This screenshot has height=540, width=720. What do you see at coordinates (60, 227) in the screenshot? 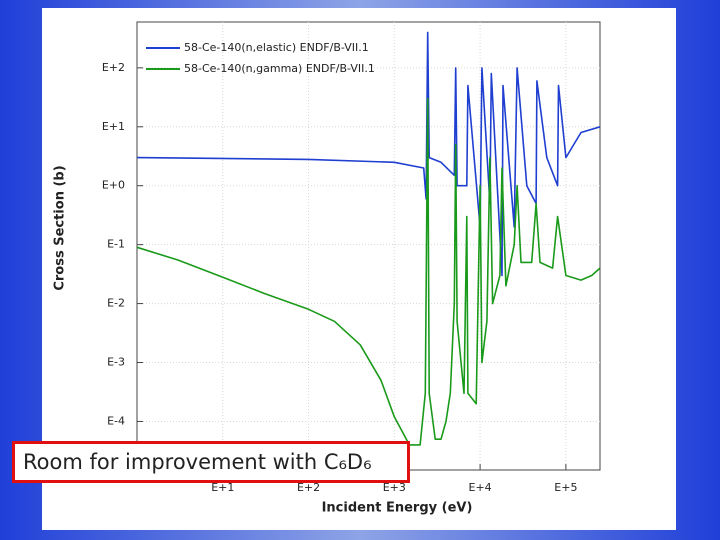
I see `y-axis-title: Cross Section (b)` at bounding box center [60, 227].